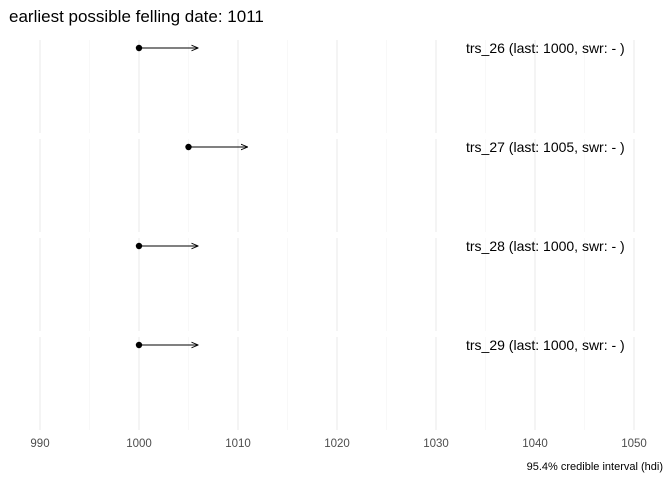  I want to click on series-label: trs_27 (last: 1005, swr: - ), so click(545, 147).